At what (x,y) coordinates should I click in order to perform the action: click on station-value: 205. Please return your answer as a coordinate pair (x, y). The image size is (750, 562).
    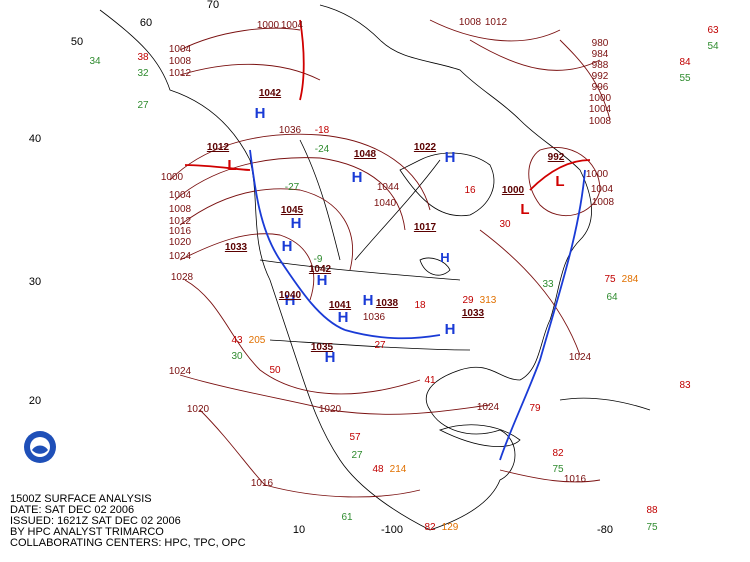
    Looking at the image, I should click on (257, 340).